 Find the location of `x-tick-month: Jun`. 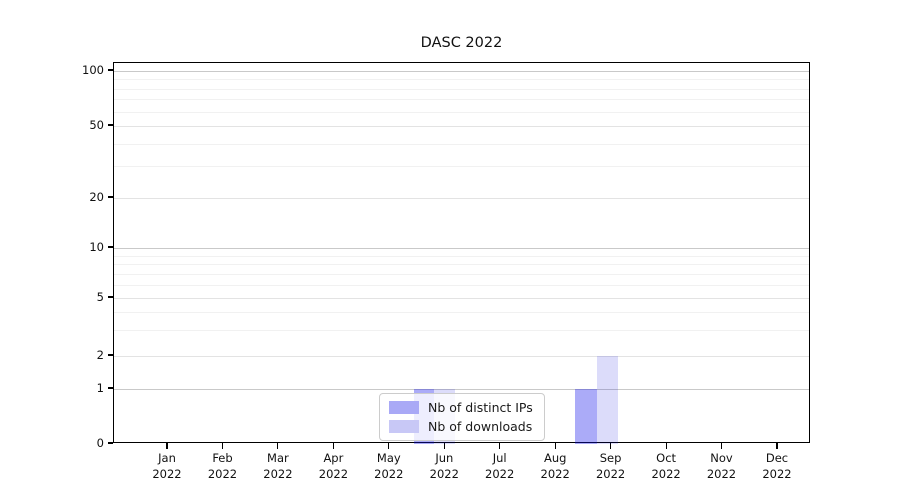

x-tick-month: Jun is located at coordinates (444, 458).